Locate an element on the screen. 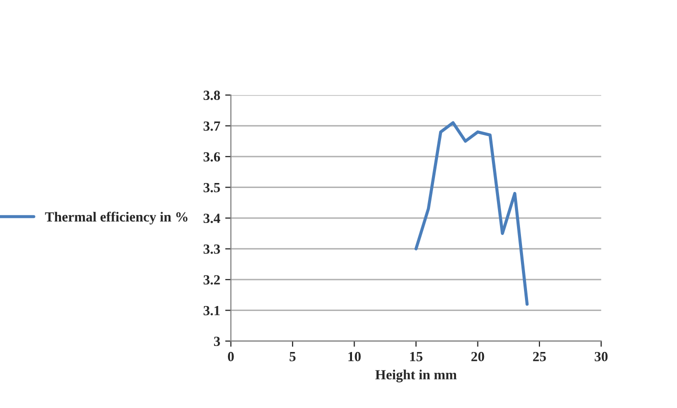 Image resolution: width=677 pixels, height=408 pixels. x-axis-title: Height in mm is located at coordinates (416, 376).